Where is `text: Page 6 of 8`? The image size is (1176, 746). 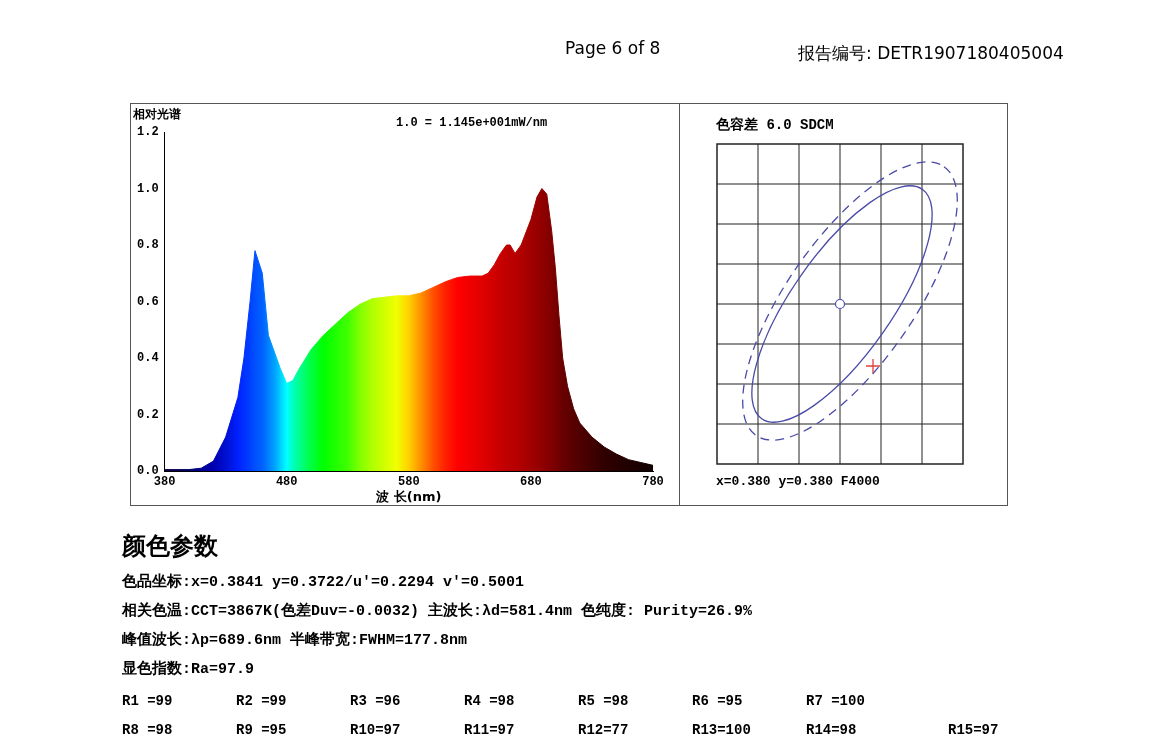 text: Page 6 of 8 is located at coordinates (613, 48).